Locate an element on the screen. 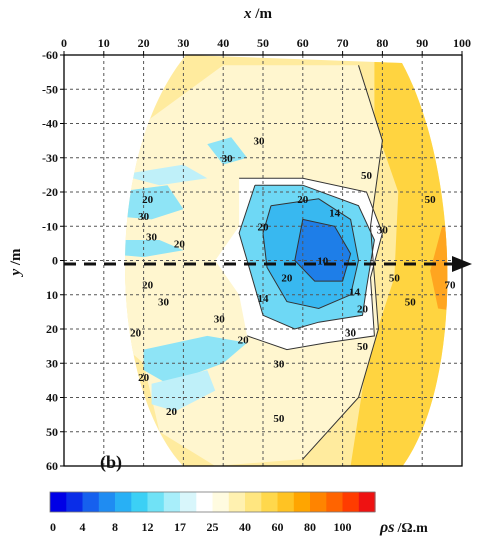  y-tick-label: -30 is located at coordinates (50, 158).